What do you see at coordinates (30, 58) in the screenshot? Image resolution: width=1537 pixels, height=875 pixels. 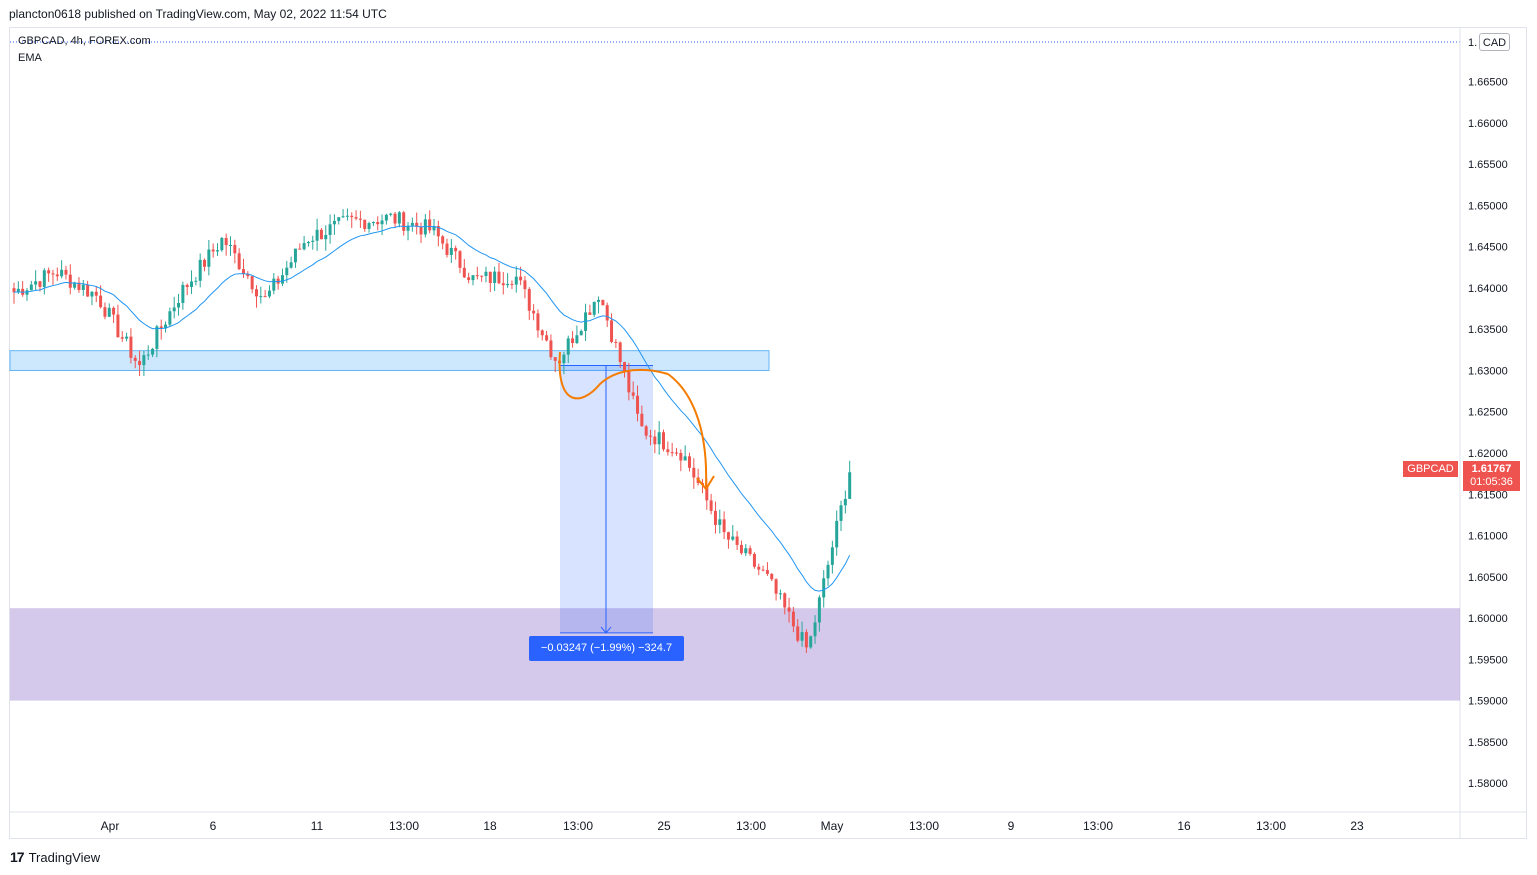 I see `indicator-legend: EMA` at bounding box center [30, 58].